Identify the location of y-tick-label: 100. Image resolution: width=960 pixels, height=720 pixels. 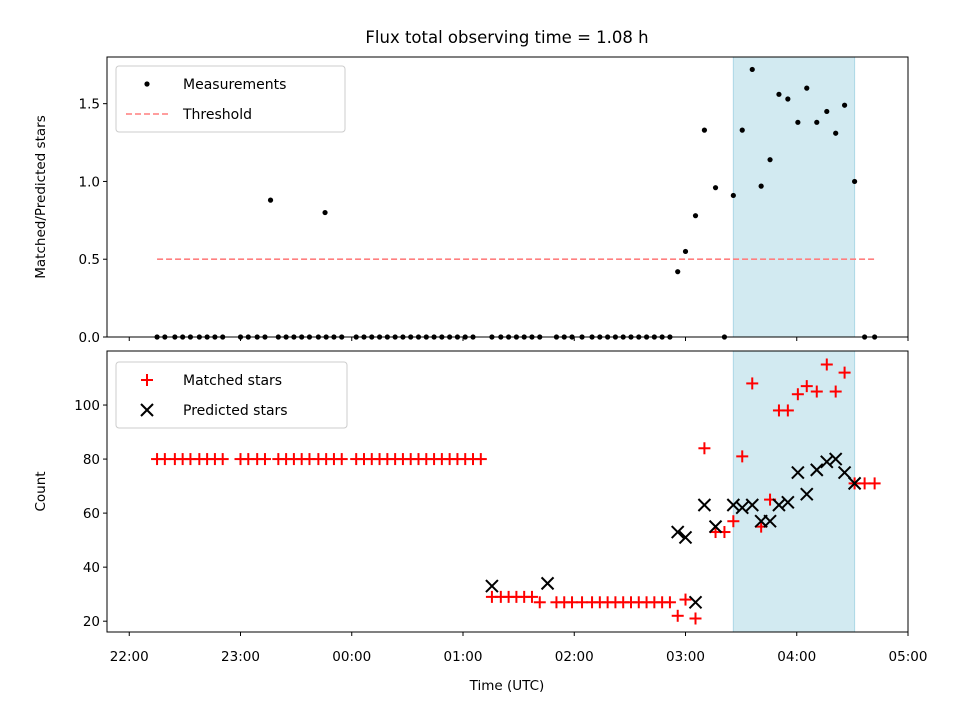
(87, 406).